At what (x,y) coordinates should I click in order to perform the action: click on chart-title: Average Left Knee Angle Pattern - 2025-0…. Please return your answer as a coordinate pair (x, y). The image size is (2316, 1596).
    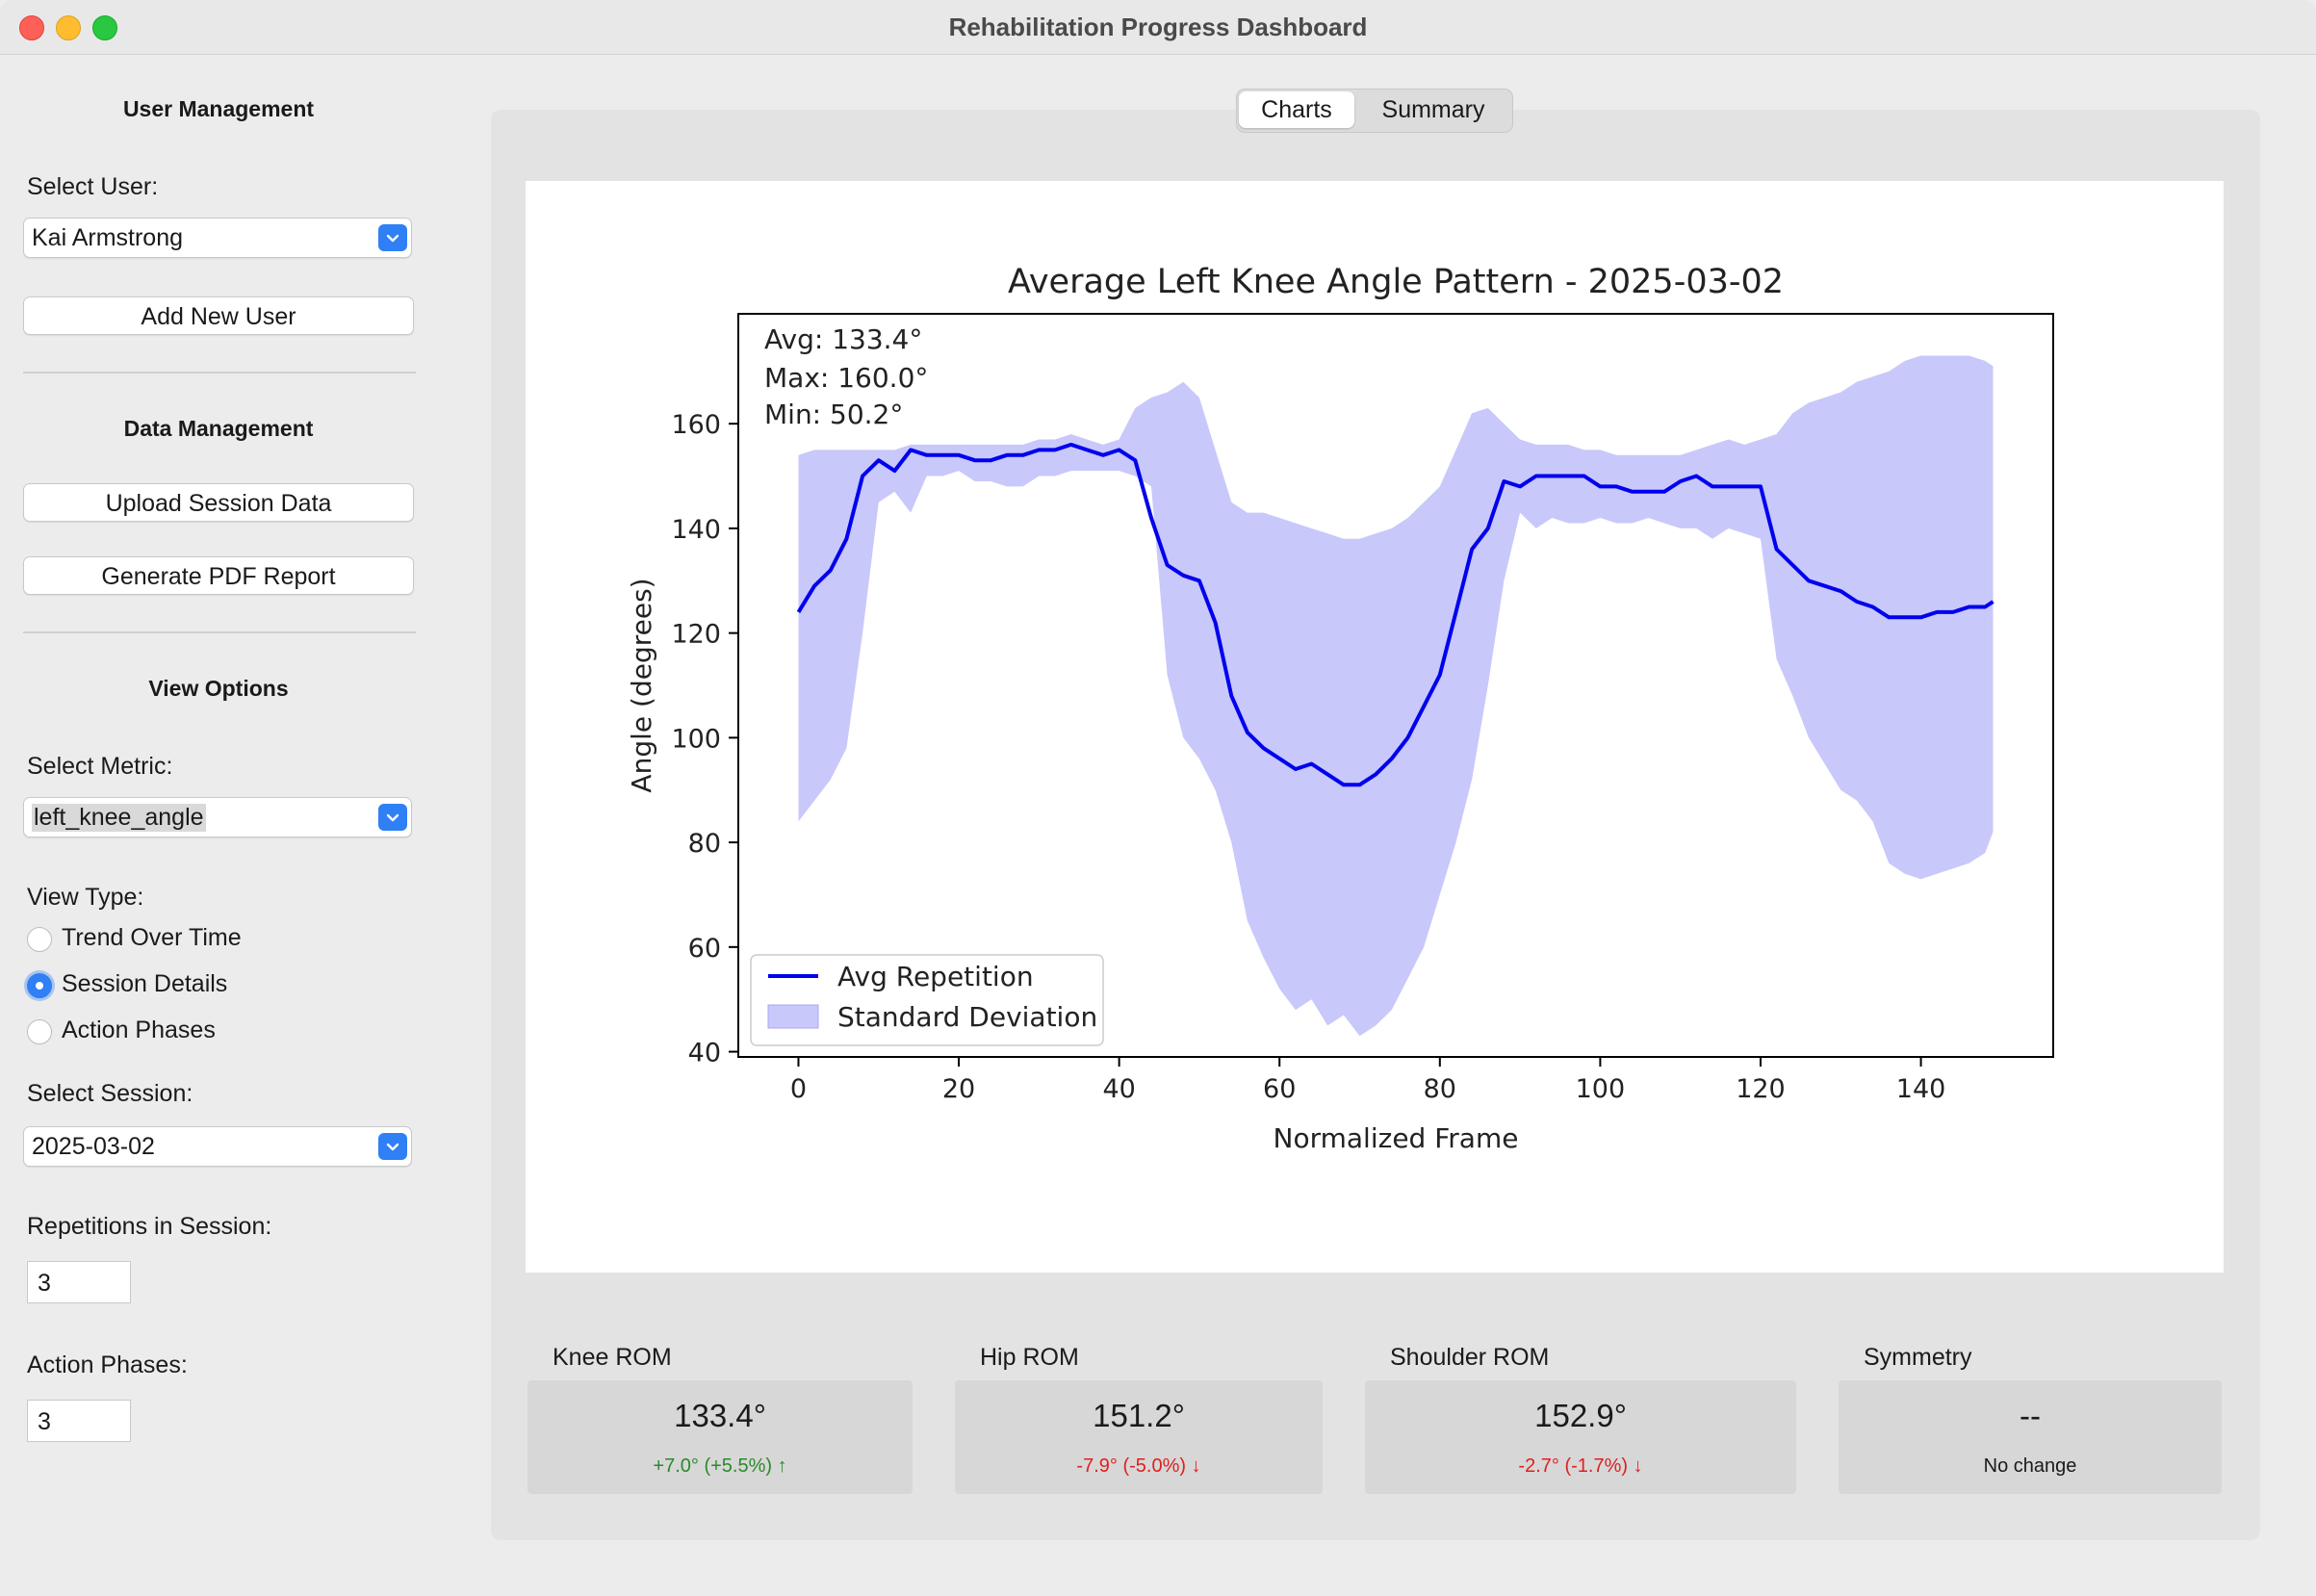
    Looking at the image, I should click on (1396, 282).